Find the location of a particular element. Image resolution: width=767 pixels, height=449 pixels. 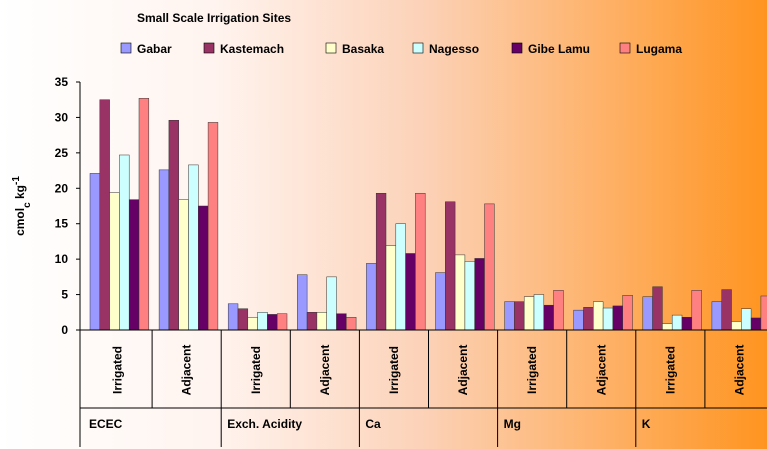

y-tick-label: 0 is located at coordinates (64, 330).